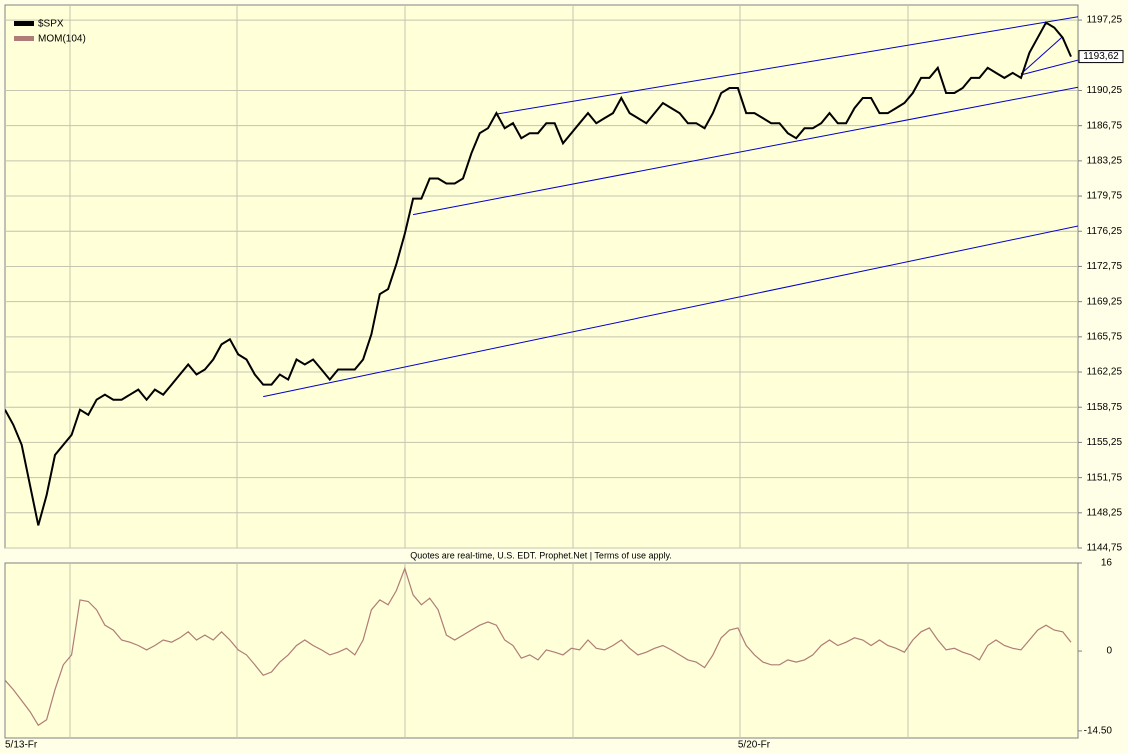 This screenshot has height=754, width=1128. What do you see at coordinates (1105, 442) in the screenshot?
I see `y-tick-label: 1155,25` at bounding box center [1105, 442].